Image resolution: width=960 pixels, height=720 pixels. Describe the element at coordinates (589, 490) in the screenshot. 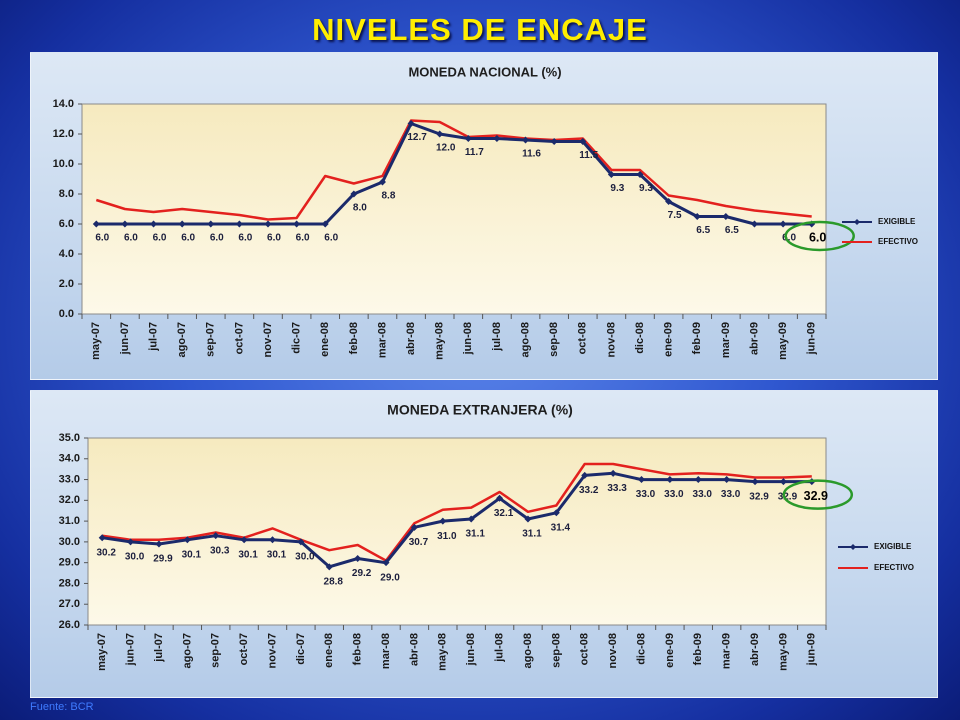

I see `data-label: 33.2` at that location.